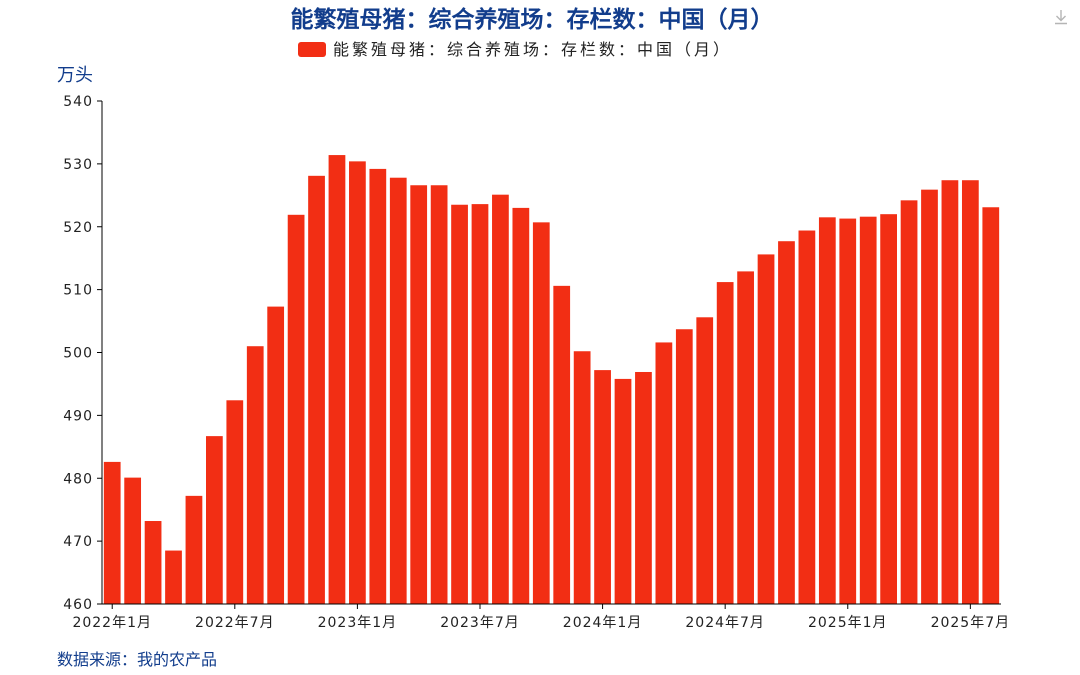 The image size is (1080, 675). Describe the element at coordinates (480, 623) in the screenshot. I see `x-tick-label: 2023年7月` at that location.